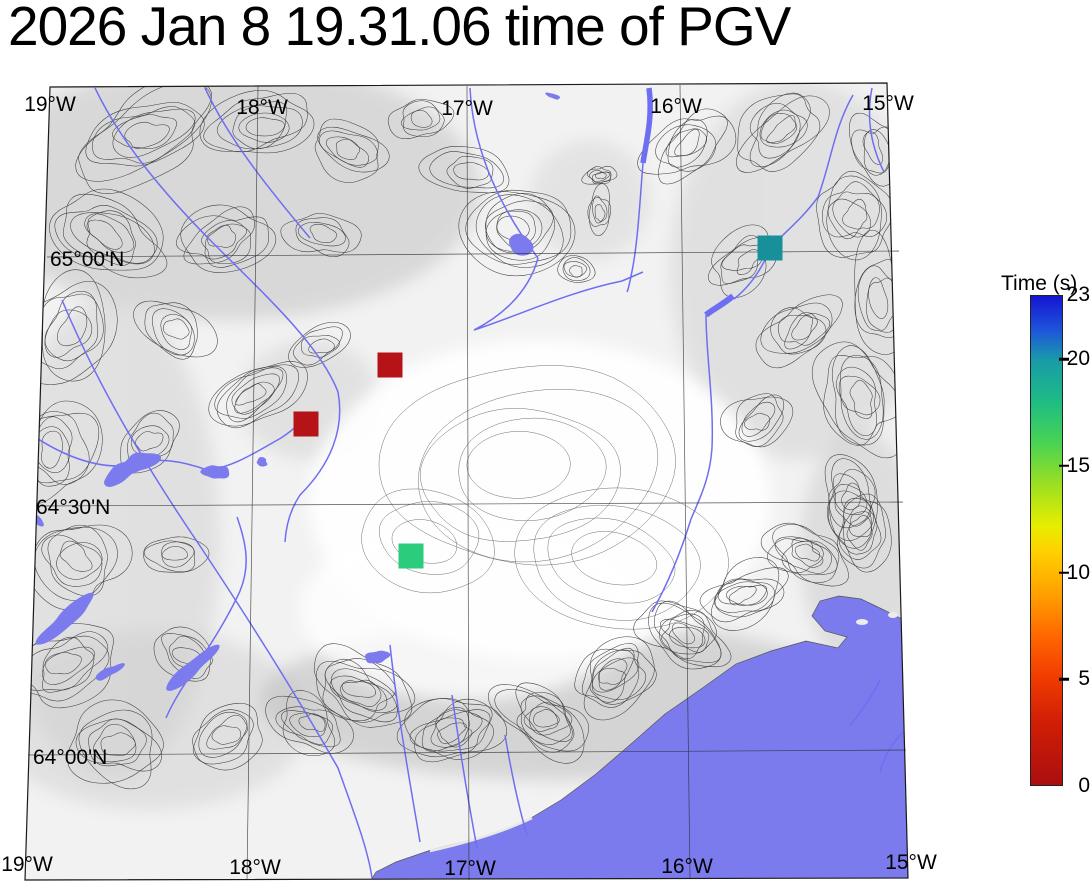  I want to click on lat-label: 65°00'N, so click(87, 259).